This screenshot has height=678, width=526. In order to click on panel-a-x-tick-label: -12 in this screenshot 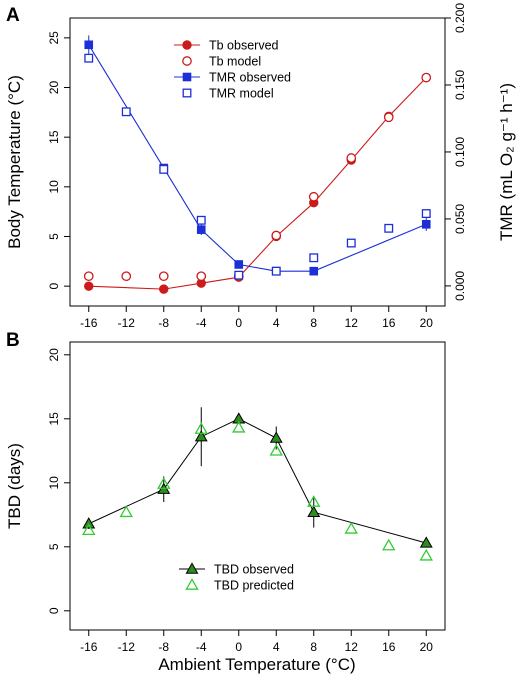, I will do `click(127, 323)`.